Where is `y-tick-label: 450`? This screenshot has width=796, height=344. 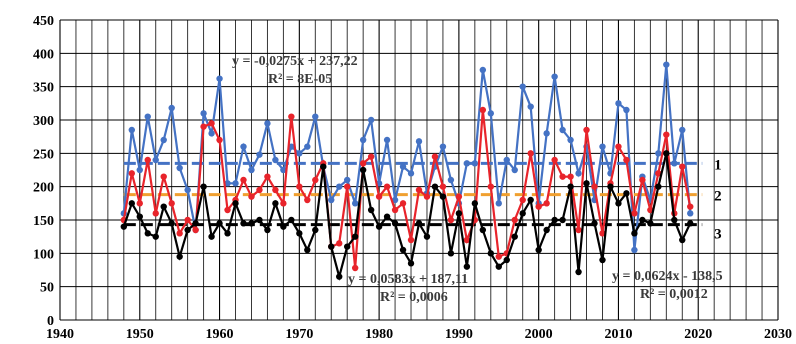
y-tick-label: 450 is located at coordinates (43, 21).